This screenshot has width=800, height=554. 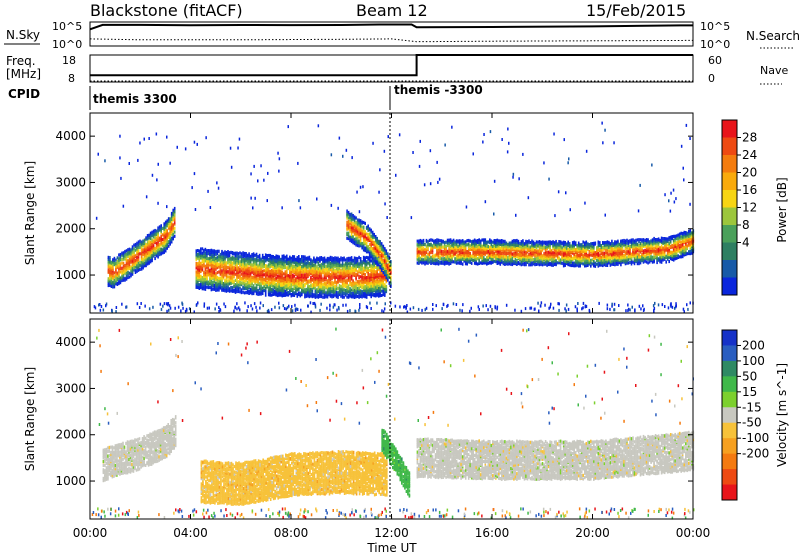 I want to click on noise-panel-frame, so click(x=391, y=34).